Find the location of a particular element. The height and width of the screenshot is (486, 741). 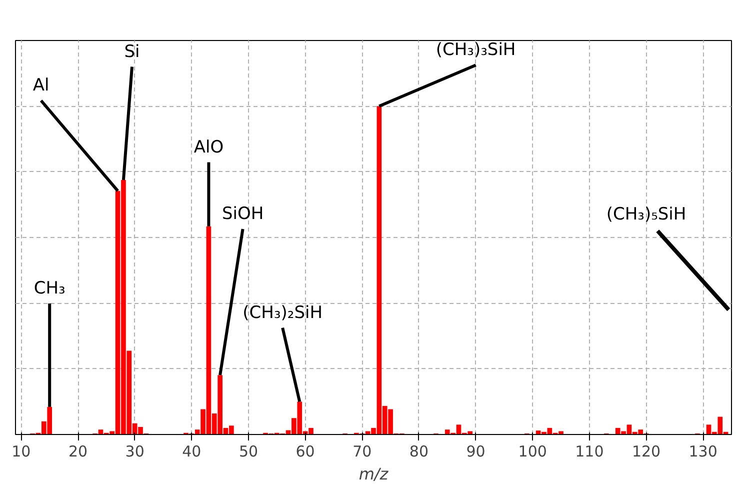

x-tick-label: 10 is located at coordinates (21, 451).